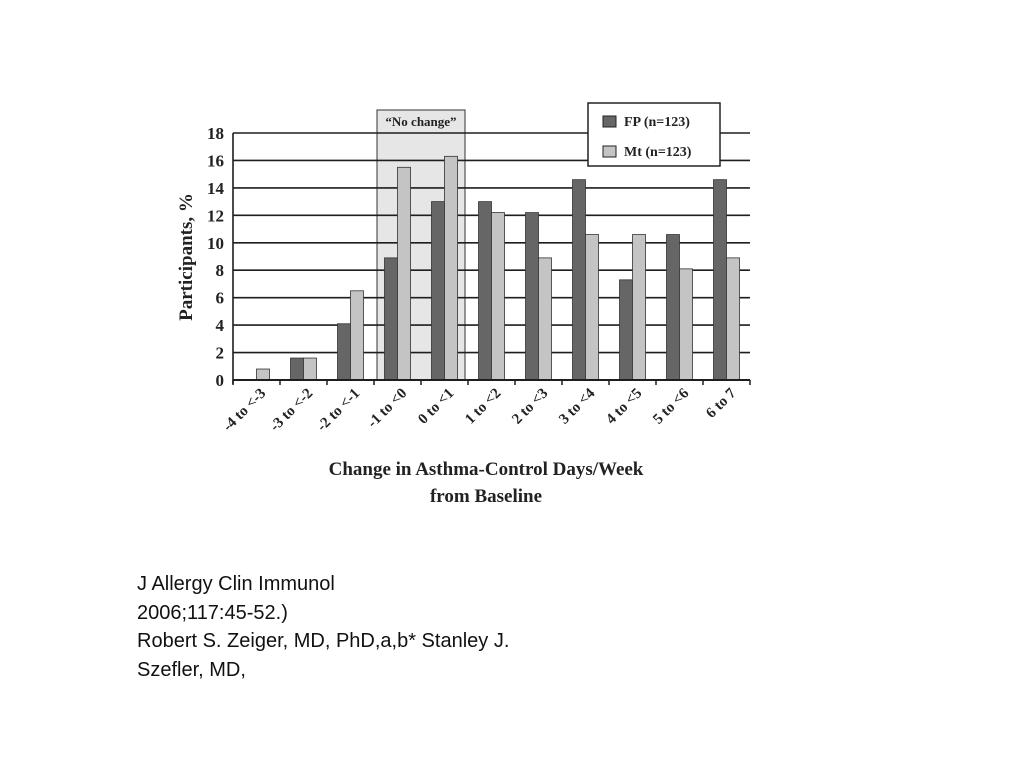  What do you see at coordinates (530, 407) in the screenshot?
I see `x-tick-label: 2 to <3` at bounding box center [530, 407].